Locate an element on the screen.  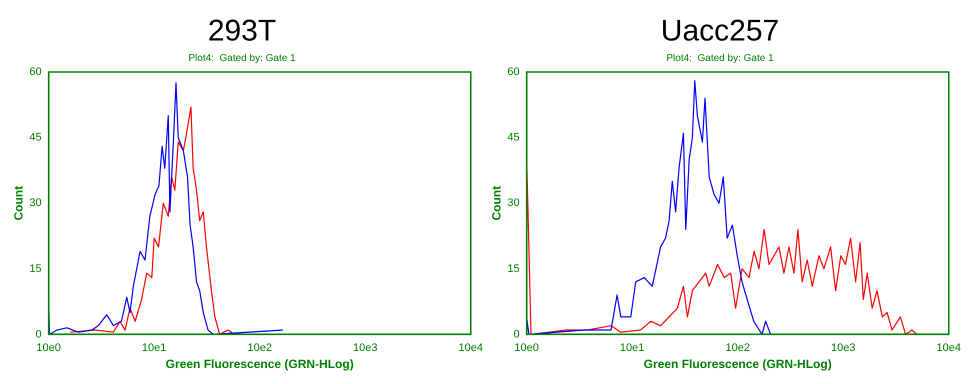
chart-title: Uacc257 is located at coordinates (720, 31).